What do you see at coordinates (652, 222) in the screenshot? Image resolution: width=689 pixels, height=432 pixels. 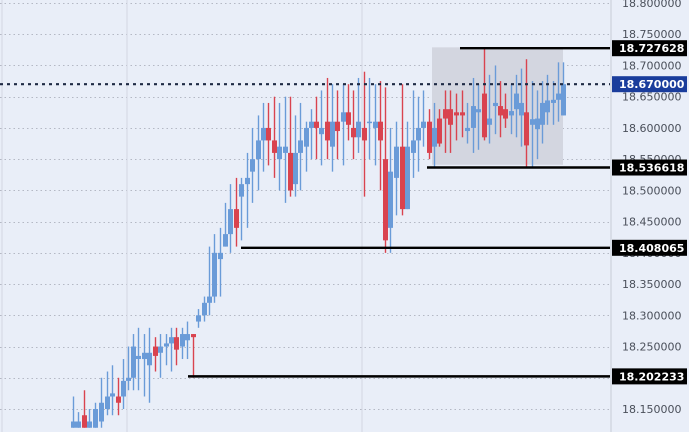 I see `price-axis-label: 18.450000` at bounding box center [652, 222].